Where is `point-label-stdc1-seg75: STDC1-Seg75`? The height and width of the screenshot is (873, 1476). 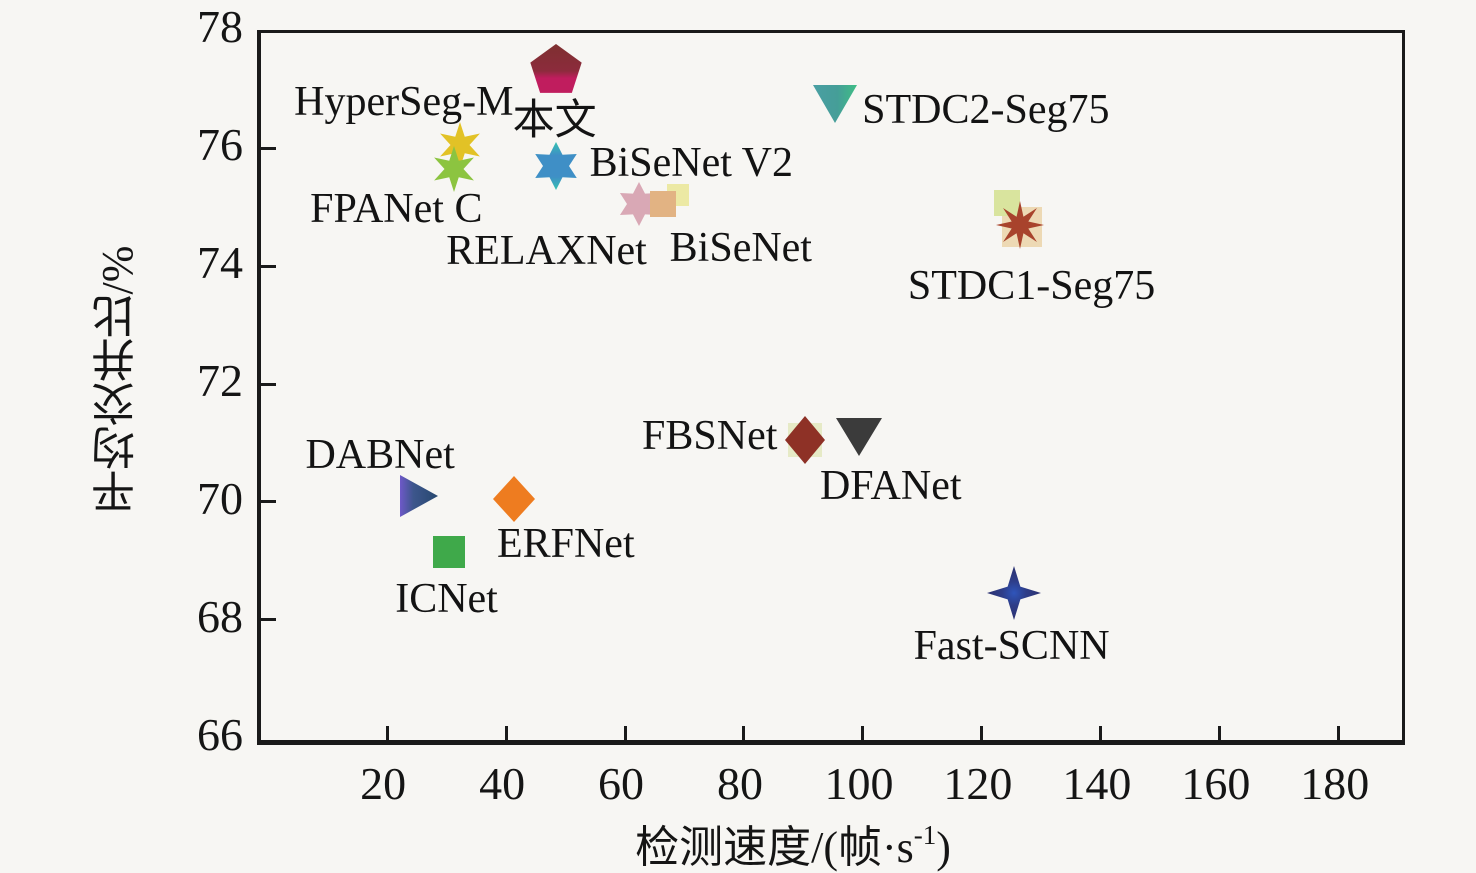
point-label-stdc1-seg75: STDC1-Seg75 is located at coordinates (1031, 285).